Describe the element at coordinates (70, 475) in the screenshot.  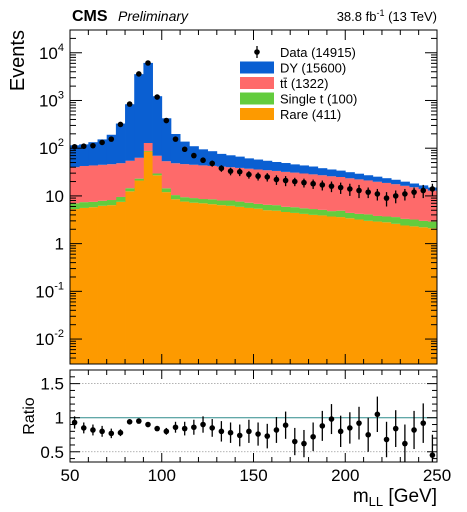
I see `x-tick-label: 50` at that location.